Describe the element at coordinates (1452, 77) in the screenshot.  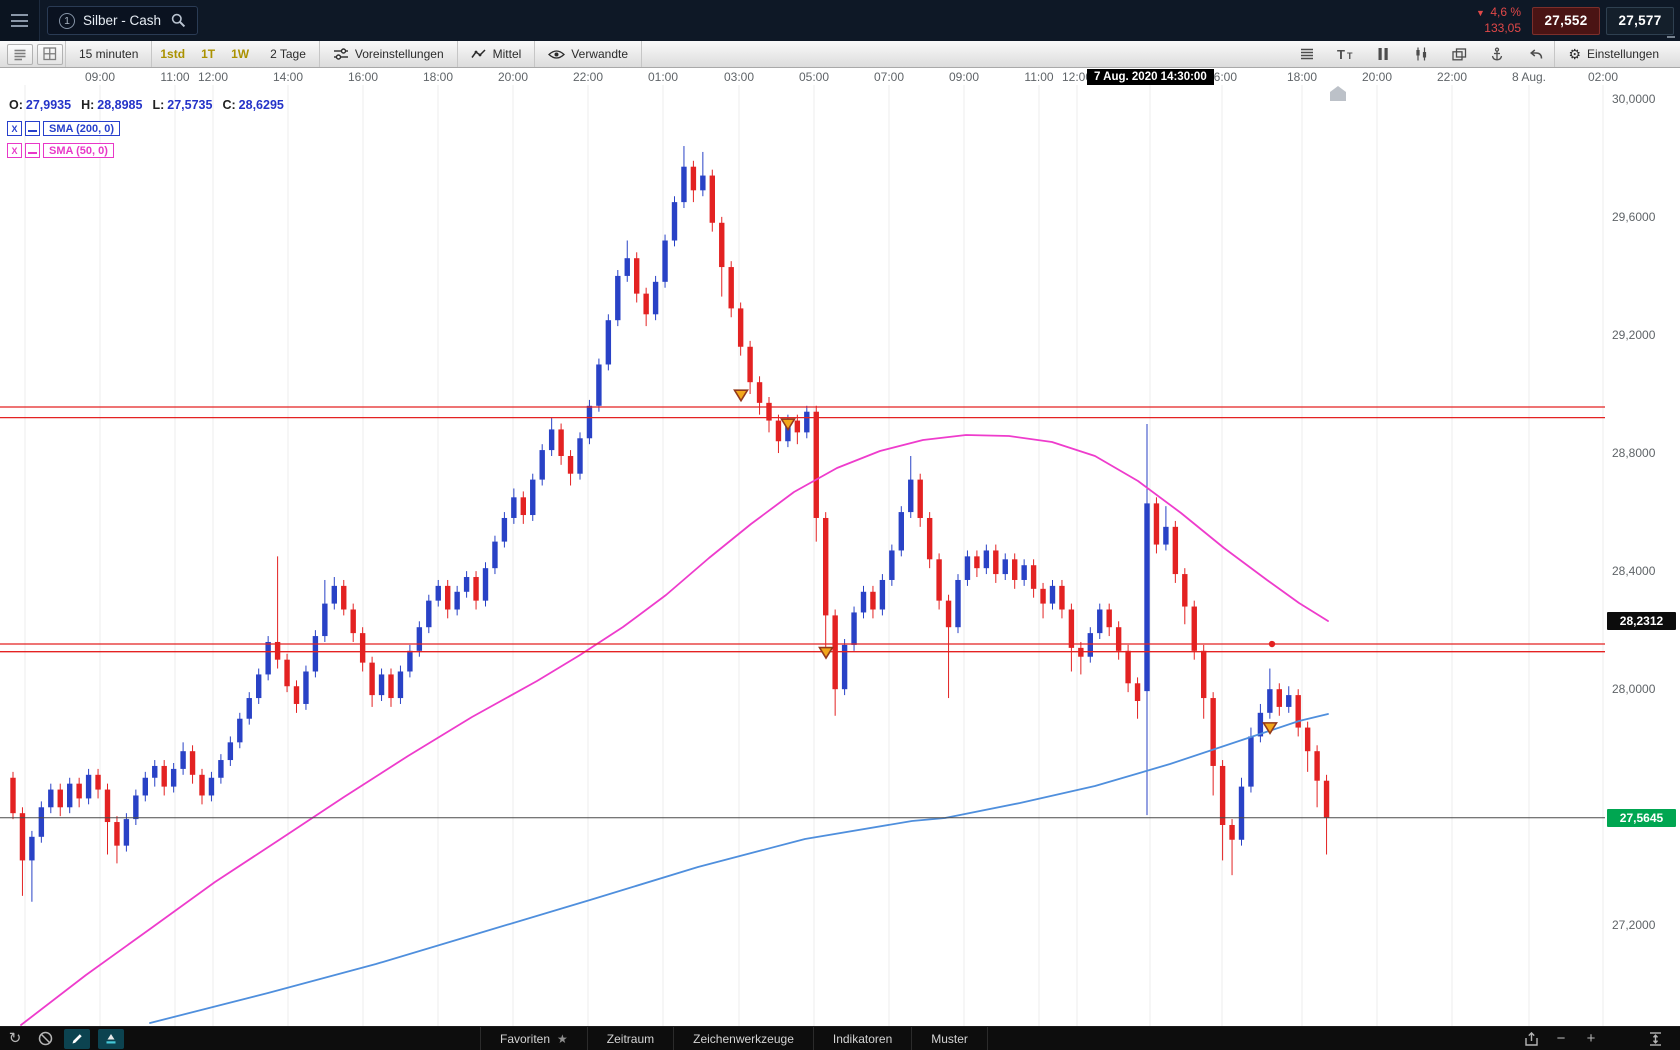
I see `time-tick-label: 22:00` at that location.